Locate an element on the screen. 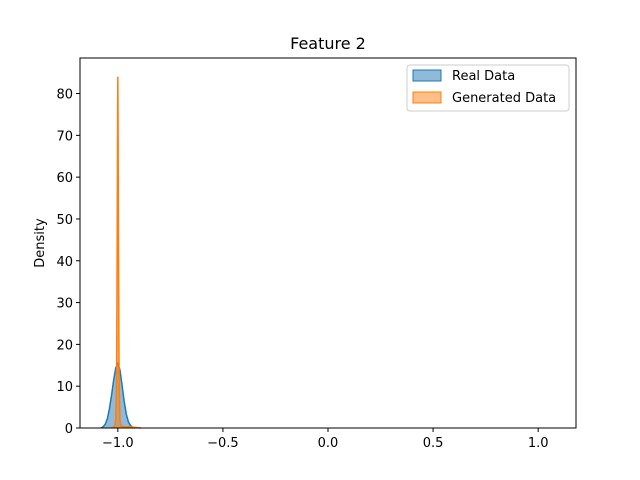 This screenshot has width=640, height=480. legend-box is located at coordinates (488, 88).